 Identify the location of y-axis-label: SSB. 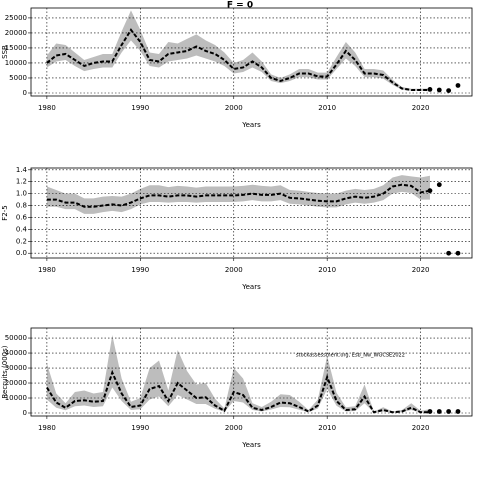
(5, 52).